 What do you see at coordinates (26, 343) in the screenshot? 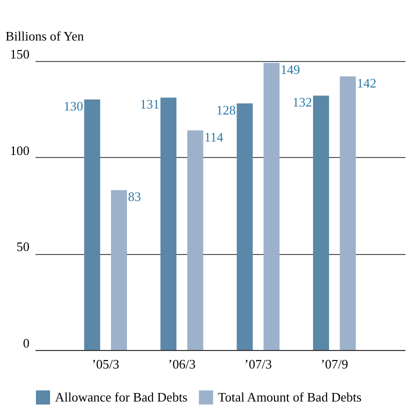
I see `y-tick-label: 0` at bounding box center [26, 343].